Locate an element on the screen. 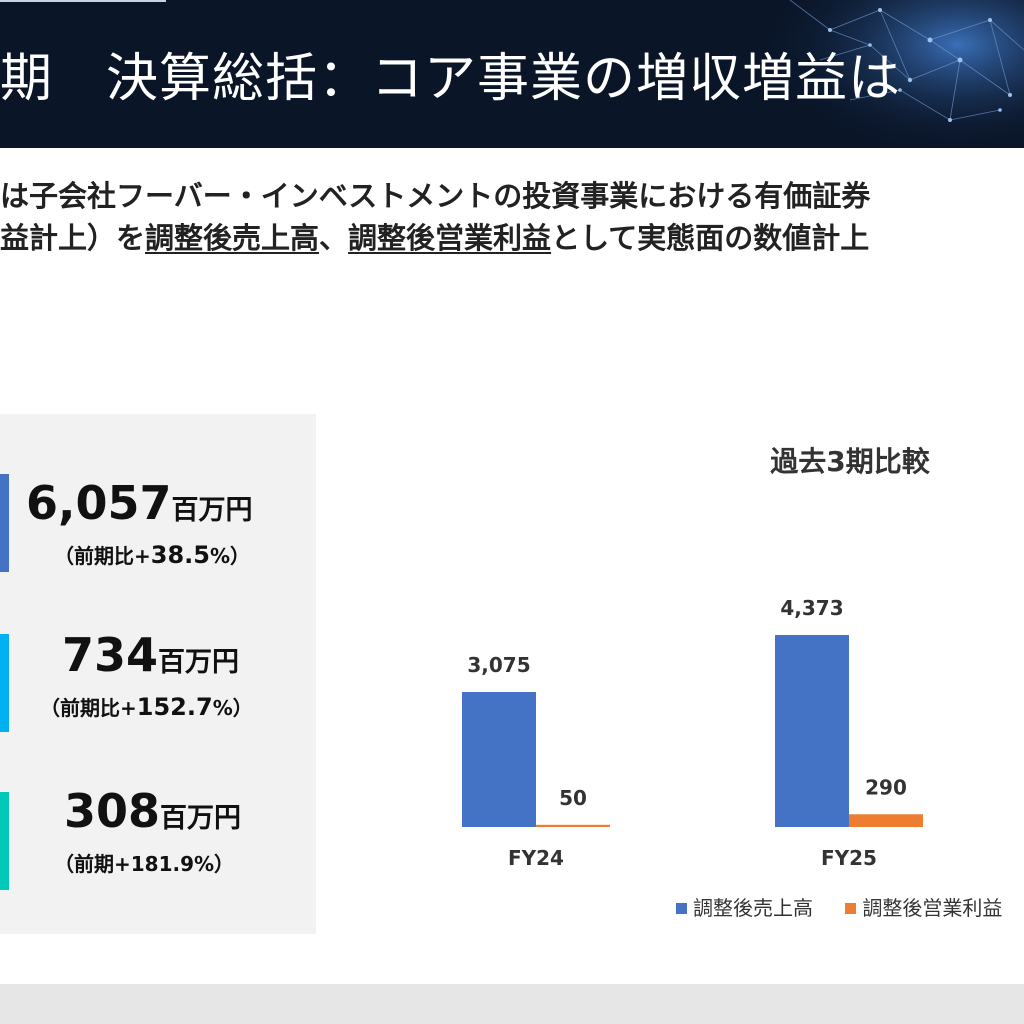 Image resolution: width=1024 pixels, height=1024 pixels. legend-swatch-adjusted-revenue is located at coordinates (681, 908).